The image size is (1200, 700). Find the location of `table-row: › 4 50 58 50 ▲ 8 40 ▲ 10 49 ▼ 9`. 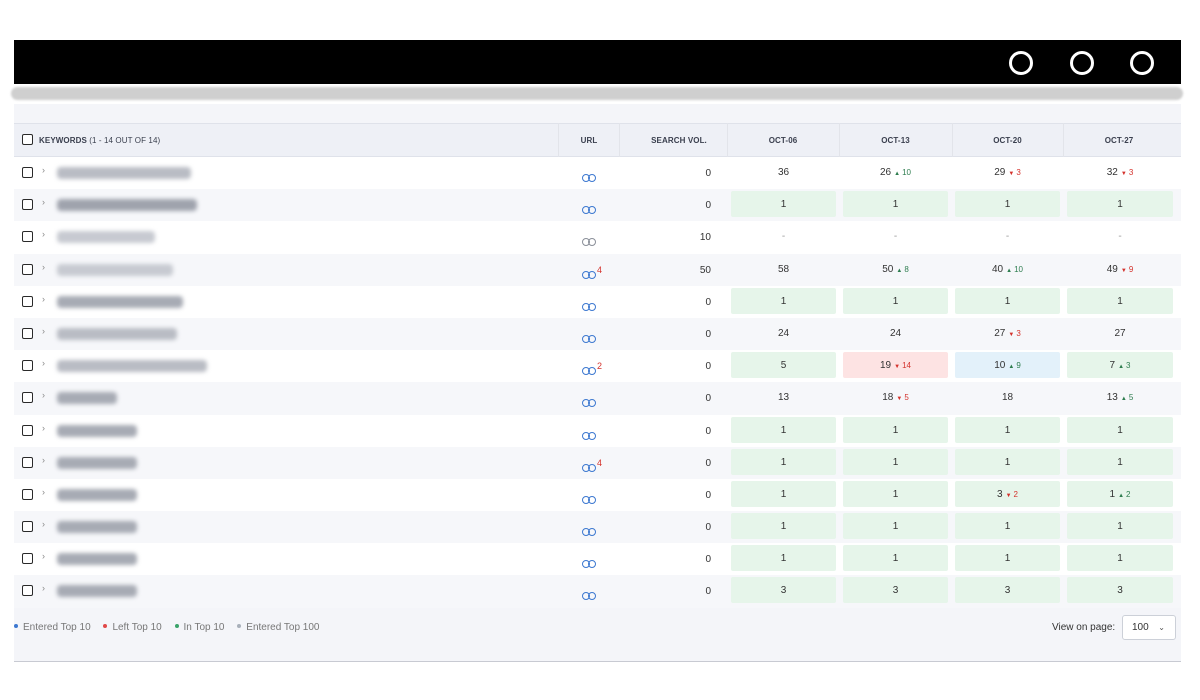

table-row: › 4 50 58 50 ▲ 8 40 ▲ 10 49 ▼ 9 is located at coordinates (597, 269).